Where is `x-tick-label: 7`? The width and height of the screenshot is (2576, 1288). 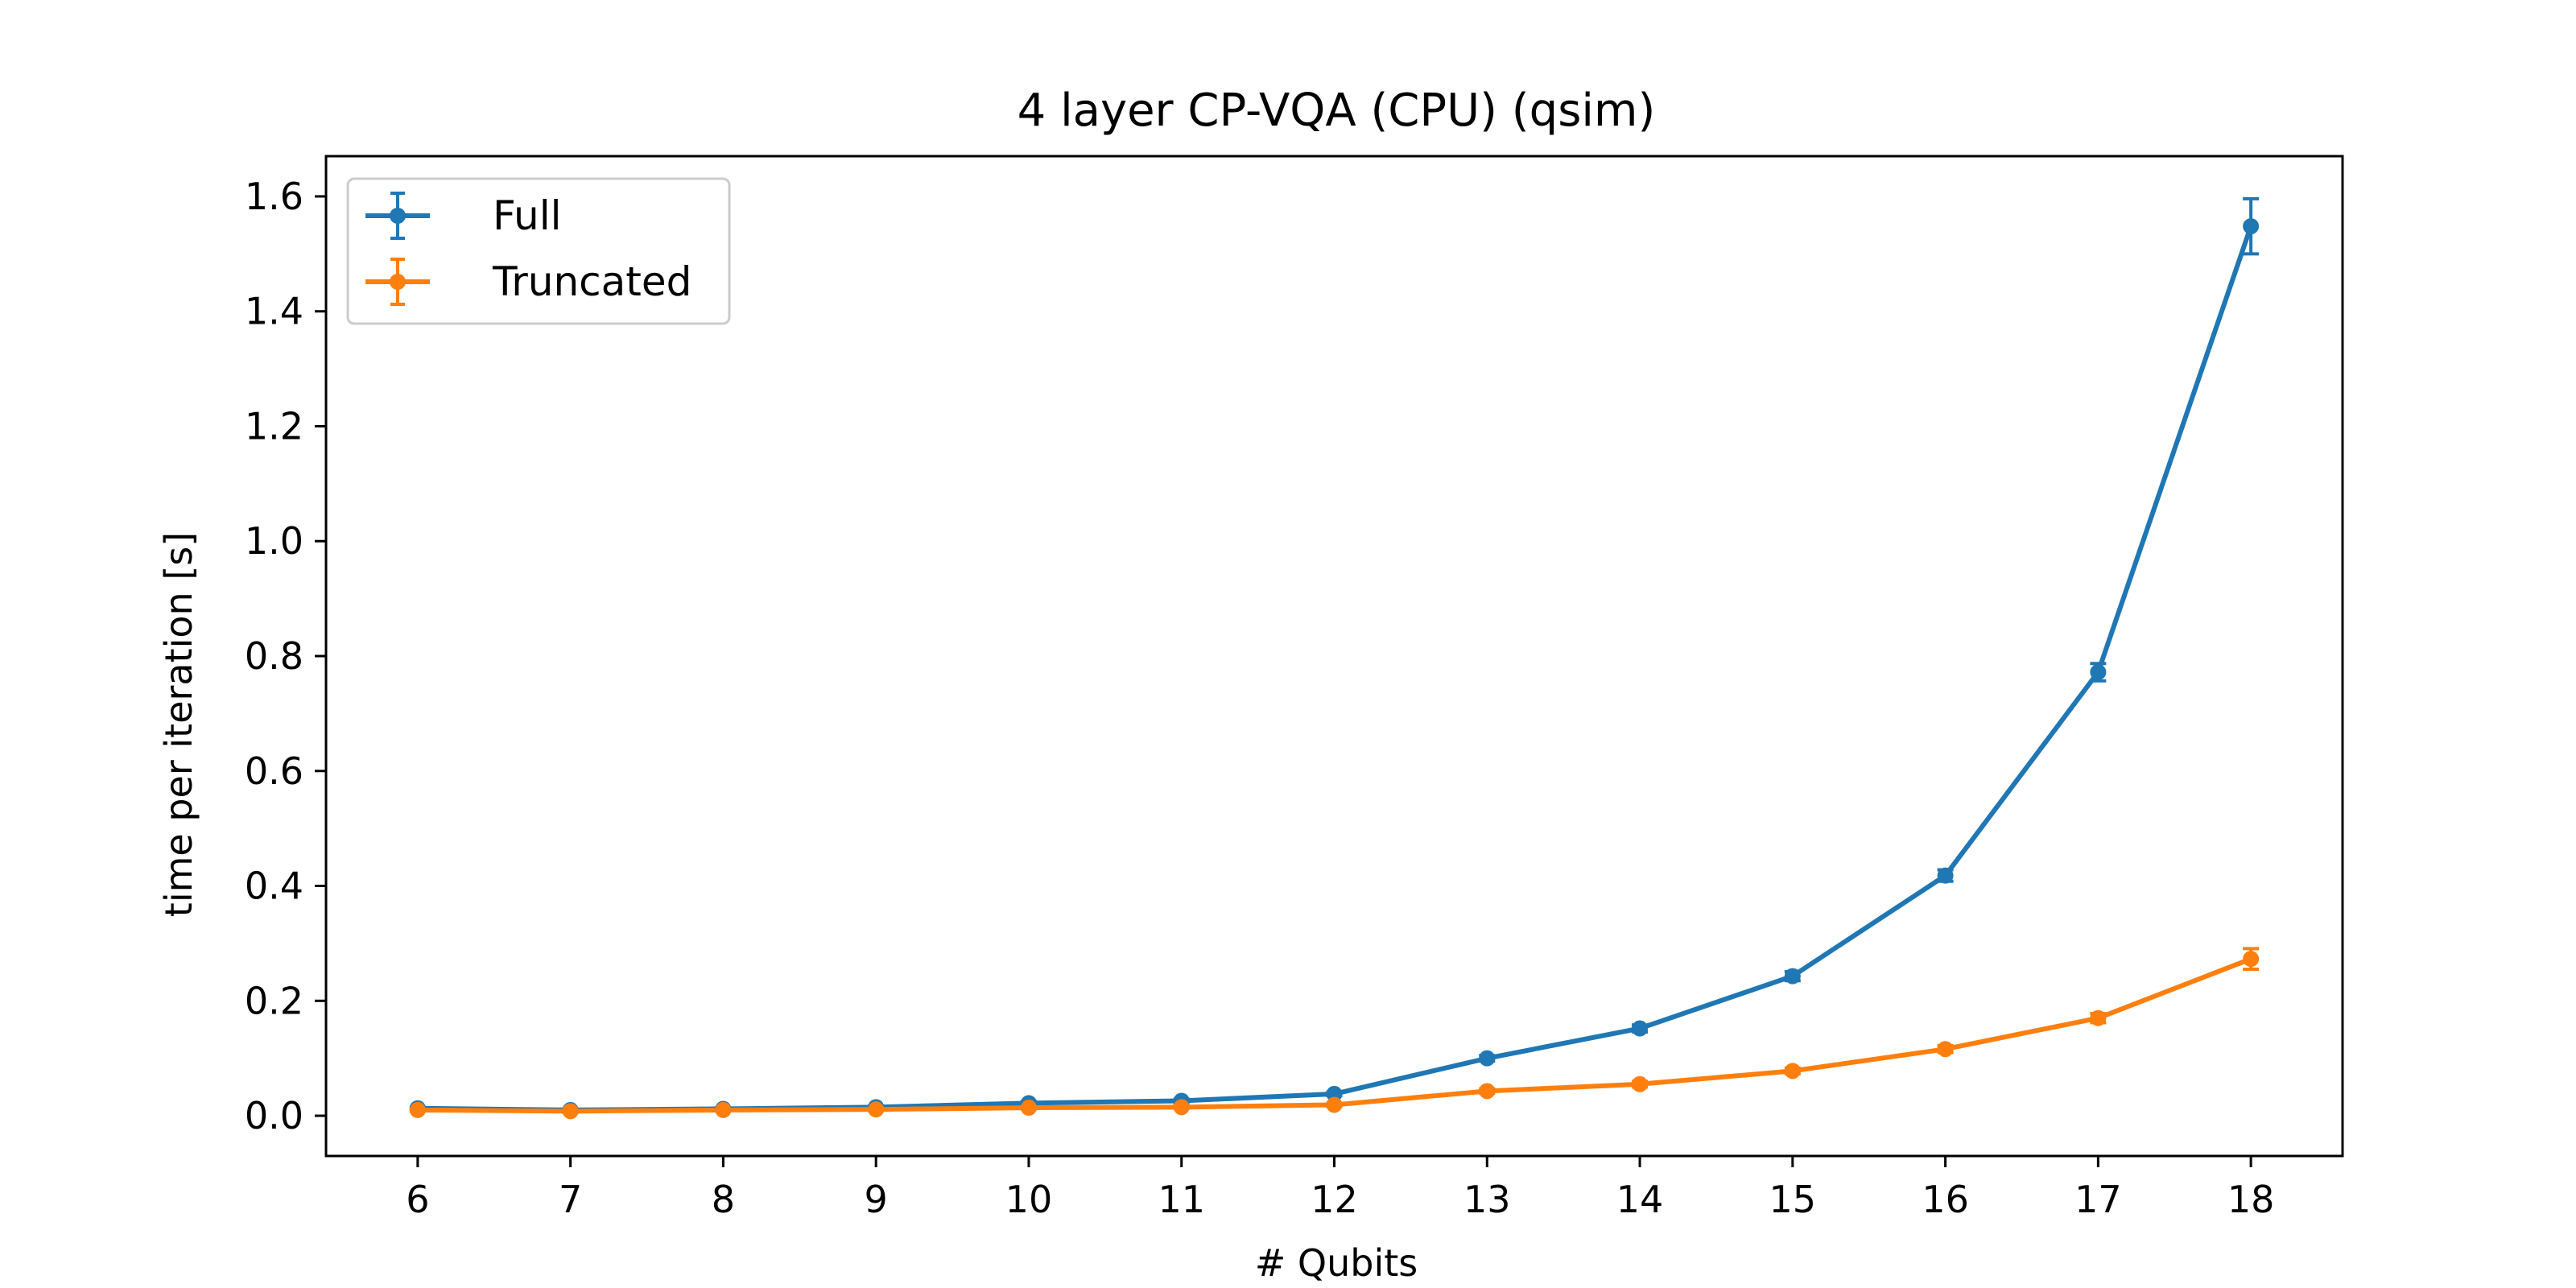
x-tick-label: 7 is located at coordinates (570, 1199).